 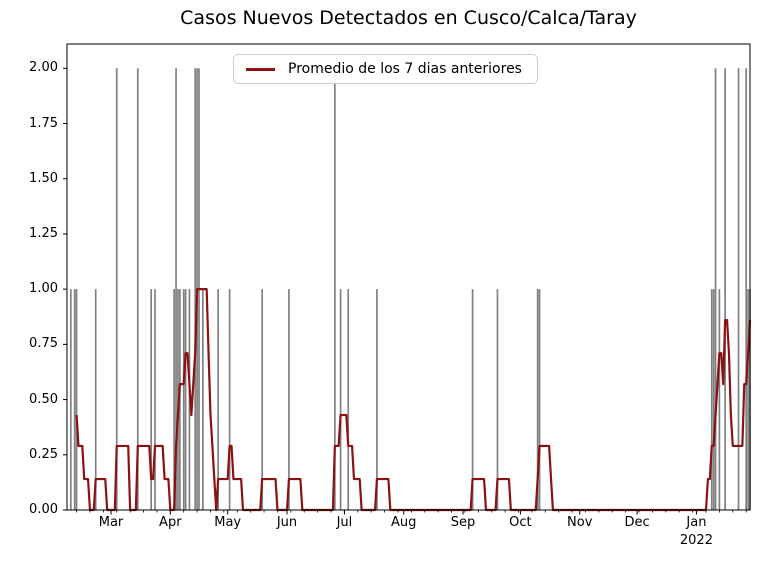 I want to click on x-tick-label: Jan, so click(x=696, y=522).